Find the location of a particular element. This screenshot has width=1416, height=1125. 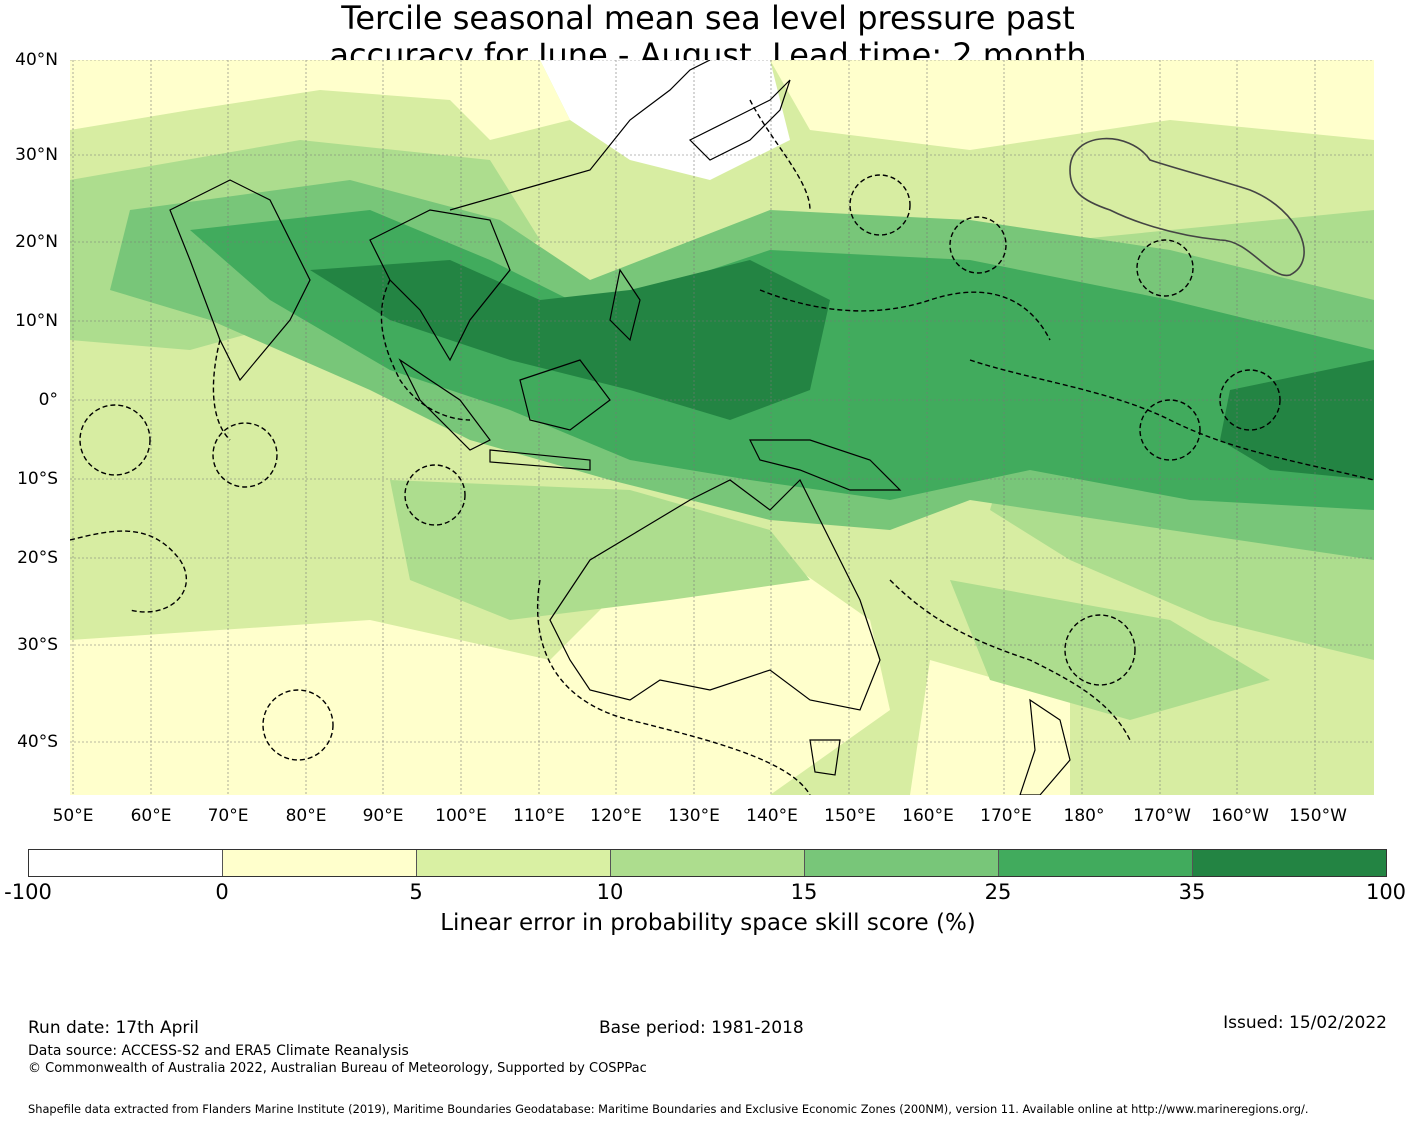

colorbar-tick-5: 5 is located at coordinates (416, 892).